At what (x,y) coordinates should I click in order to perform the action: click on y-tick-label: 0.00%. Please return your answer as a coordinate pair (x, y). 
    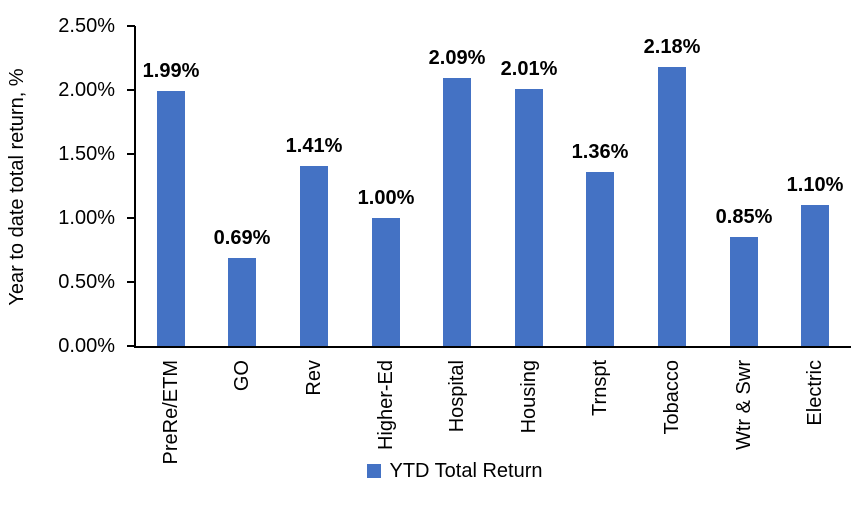
    Looking at the image, I should click on (86, 346).